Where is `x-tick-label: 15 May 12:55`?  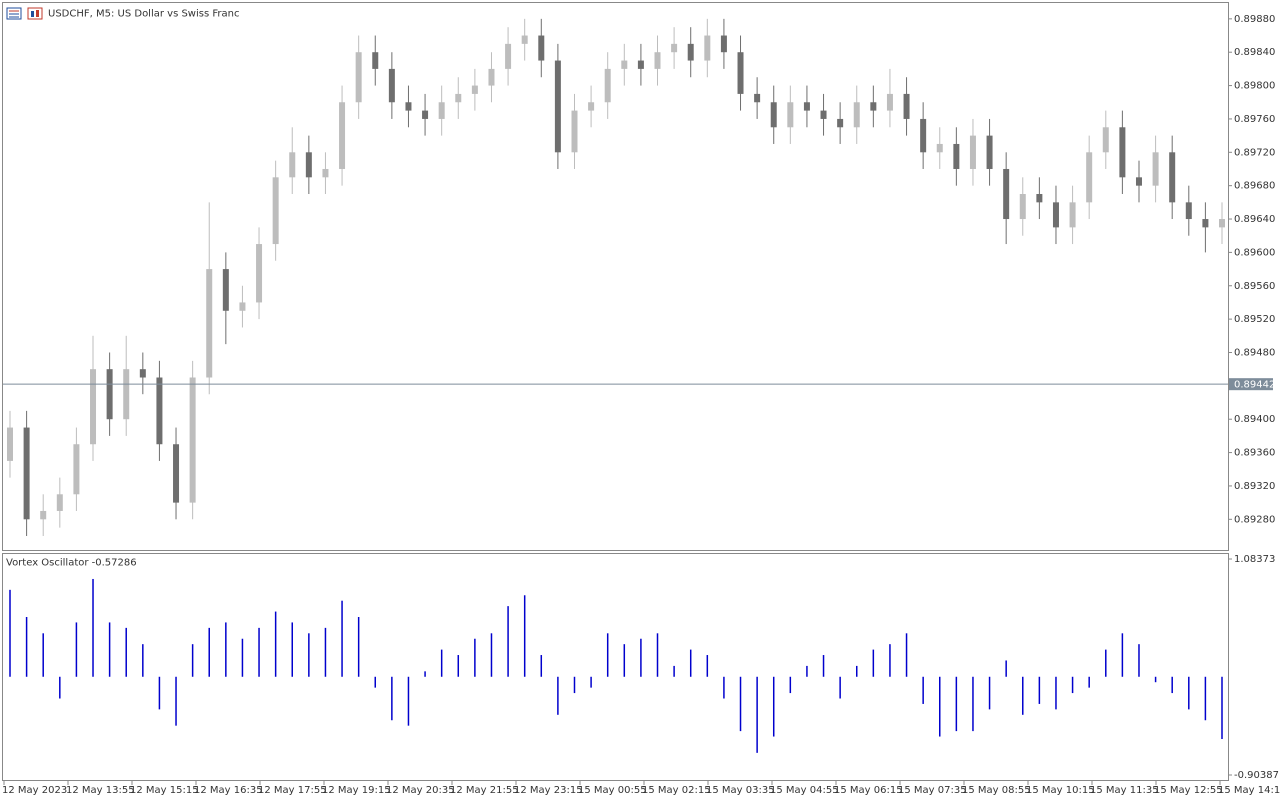 x-tick-label: 15 May 12:55 is located at coordinates (1188, 790).